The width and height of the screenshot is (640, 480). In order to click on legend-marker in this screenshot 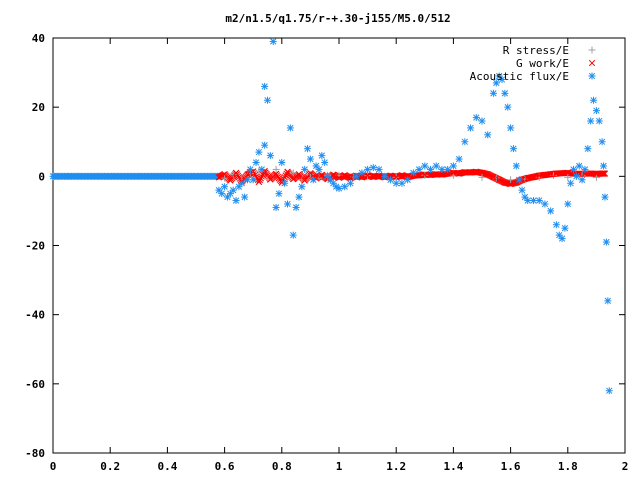, I will do `click(592, 76)`.